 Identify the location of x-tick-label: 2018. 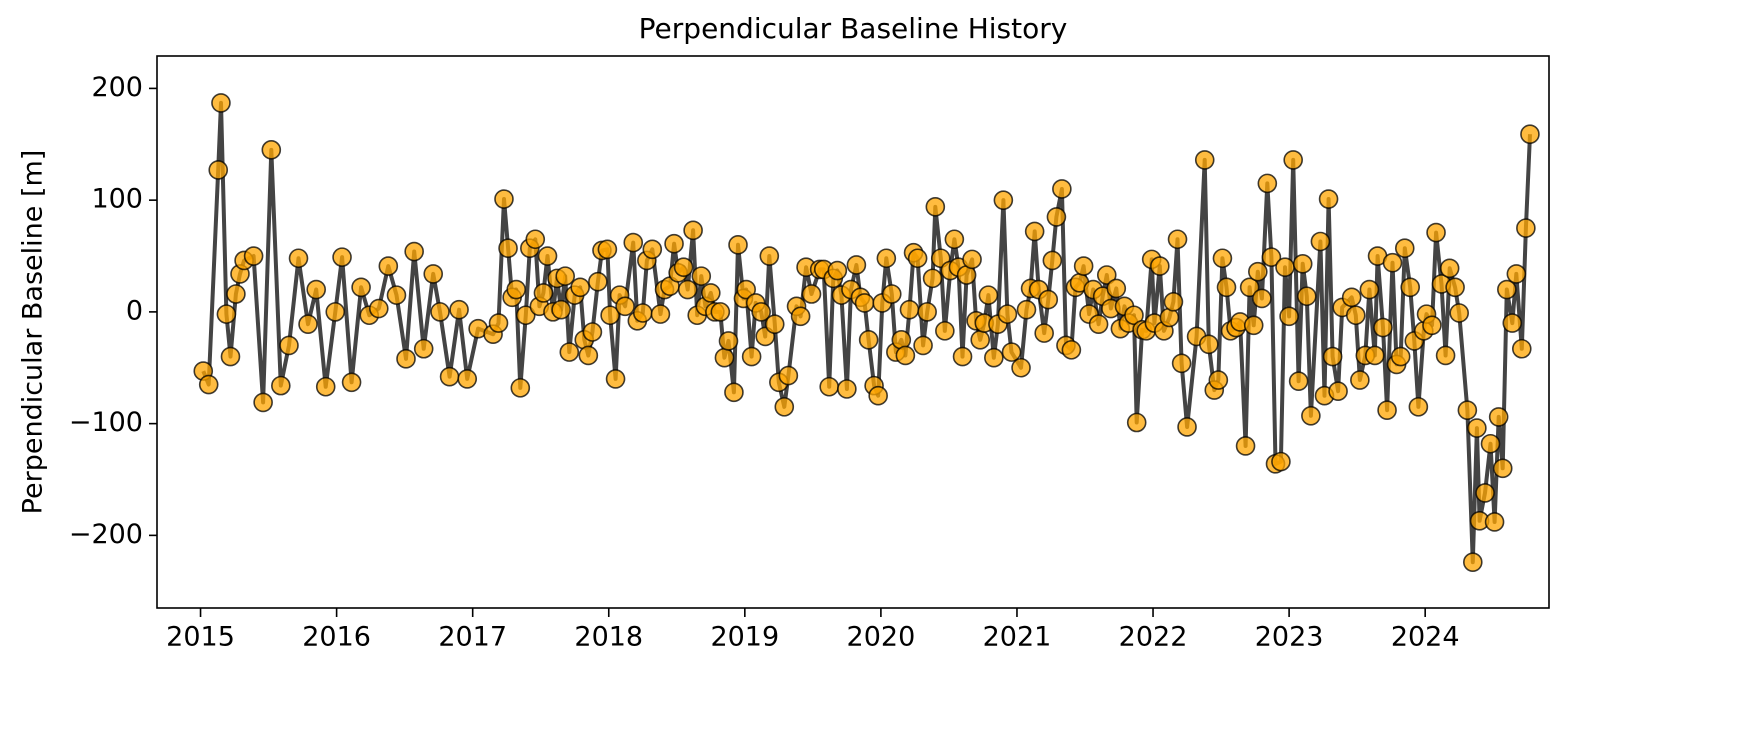
(608, 637).